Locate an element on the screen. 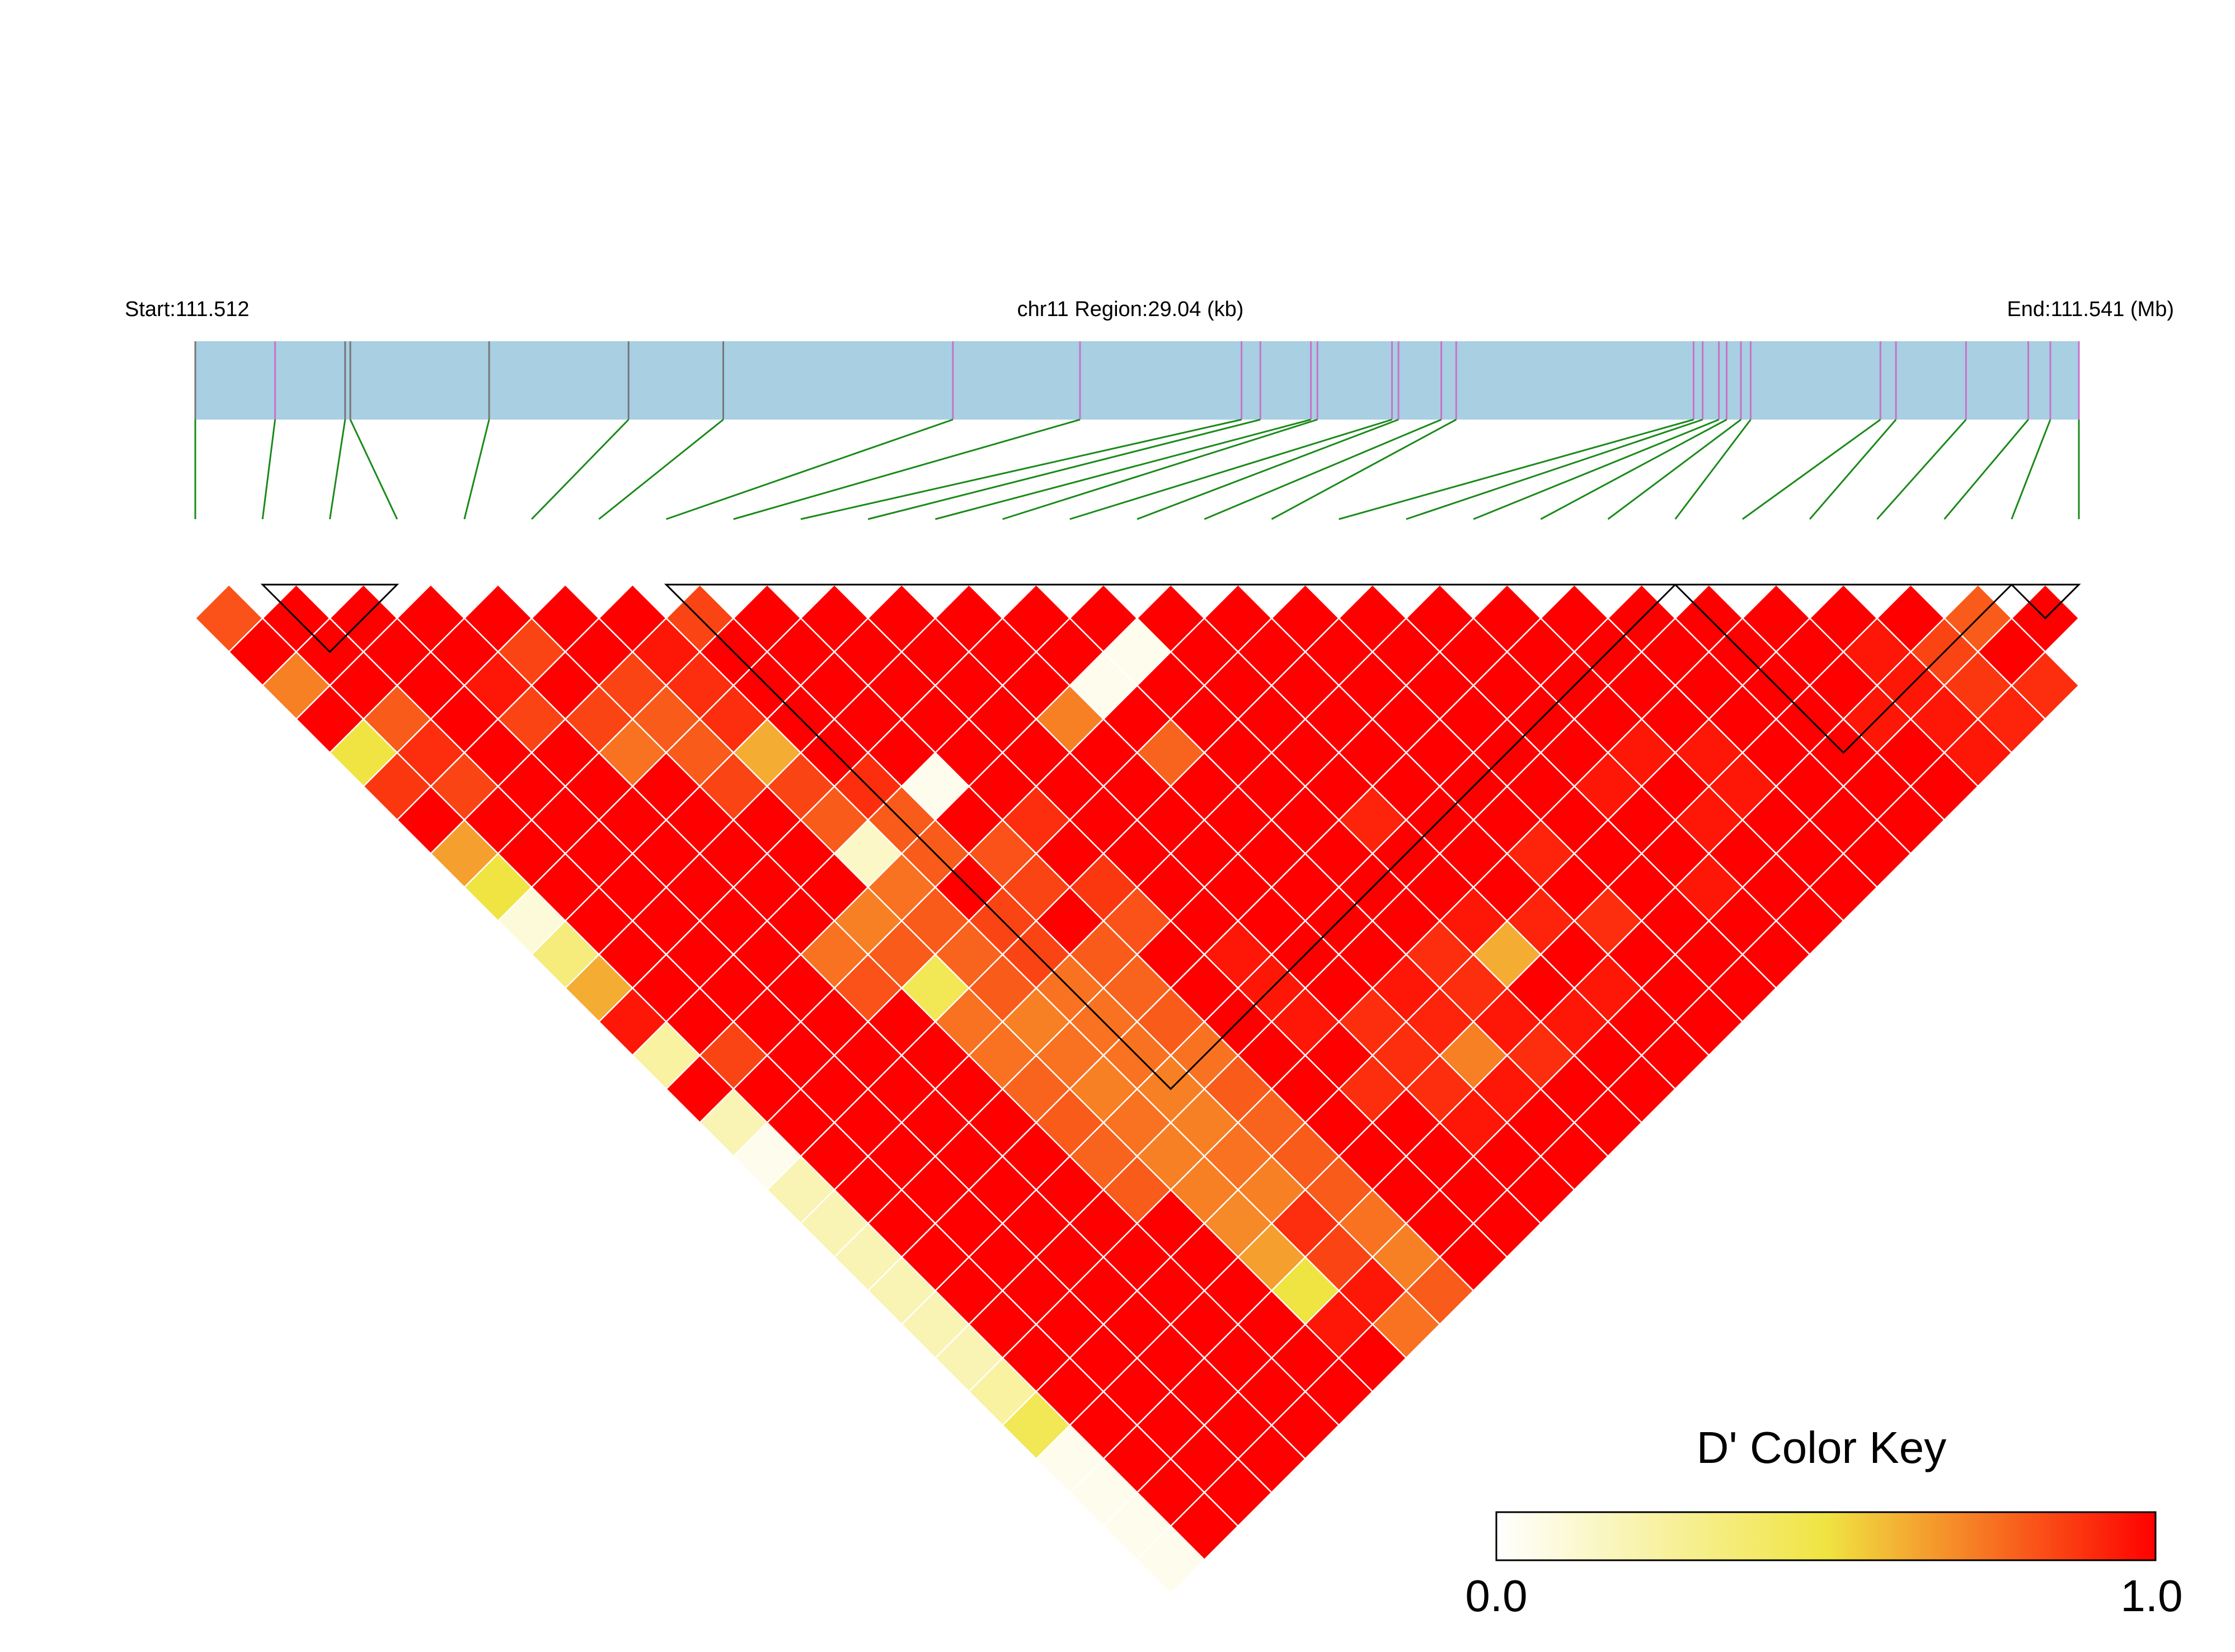  color-key: D' Color Key 0.0 1.0 is located at coordinates (1823, 1522).